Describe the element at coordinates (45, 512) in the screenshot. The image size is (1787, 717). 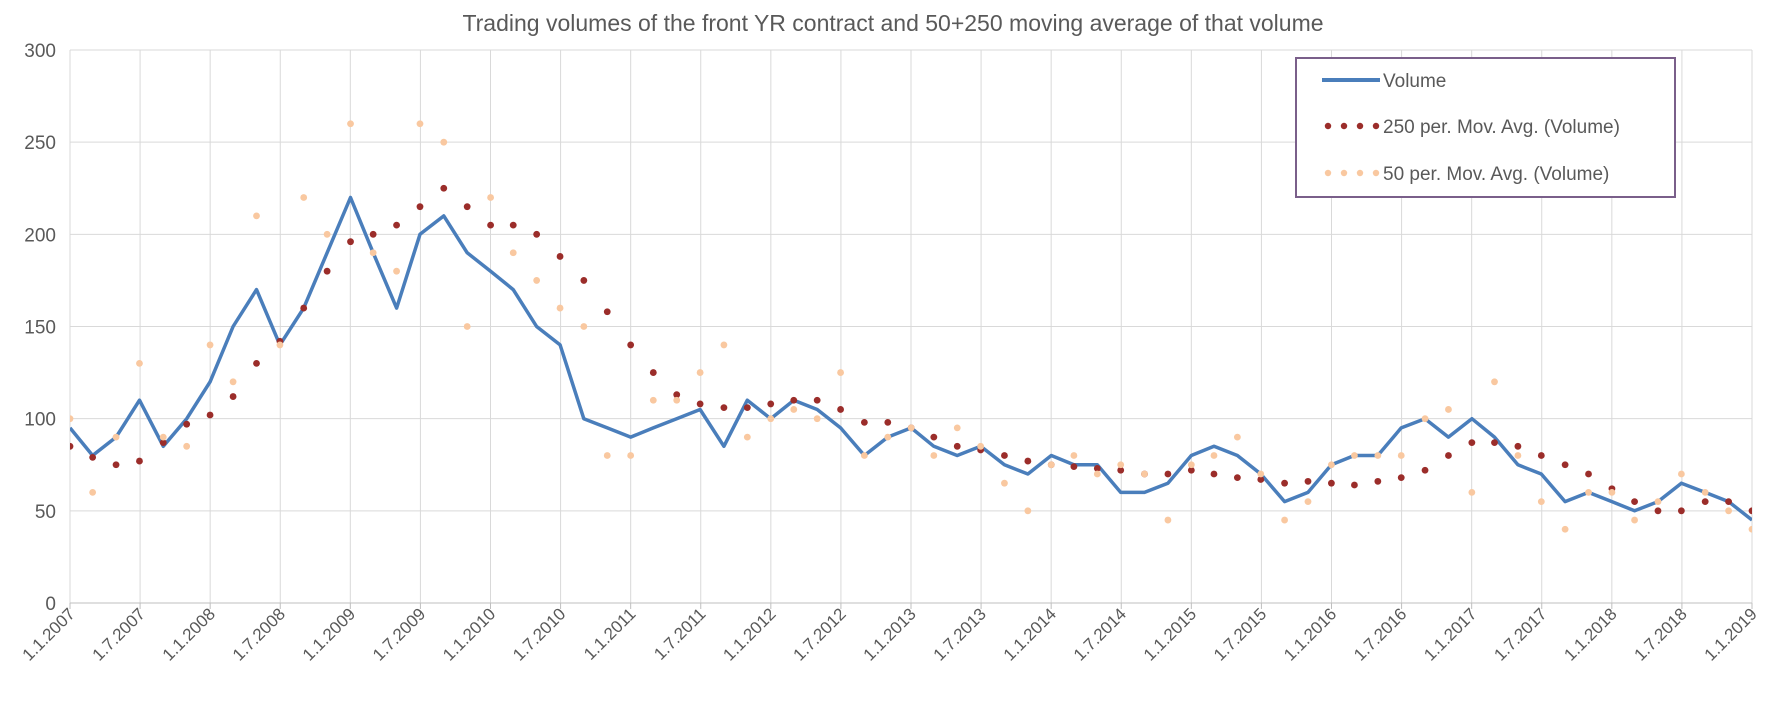
I see `y-tick-label: 50` at that location.